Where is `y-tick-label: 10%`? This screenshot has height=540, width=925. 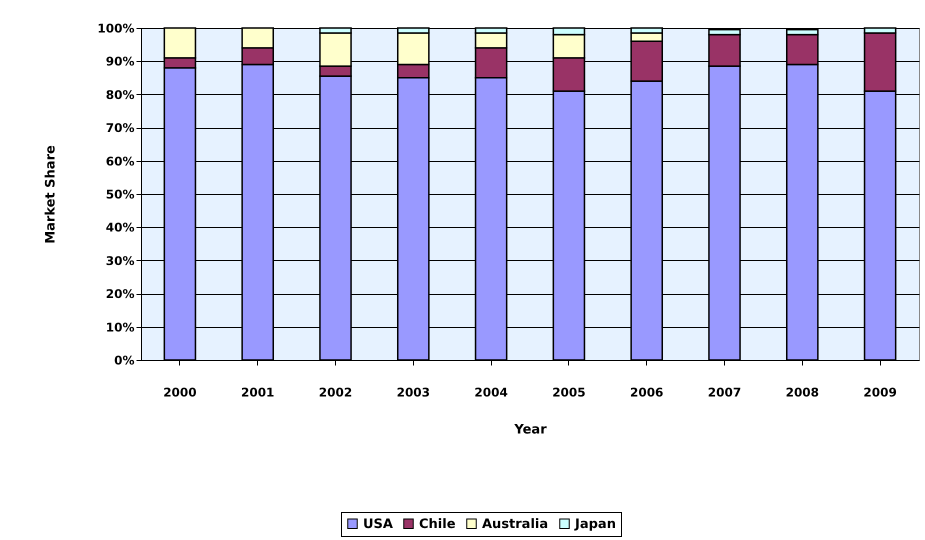 y-tick-label: 10% is located at coordinates (120, 327).